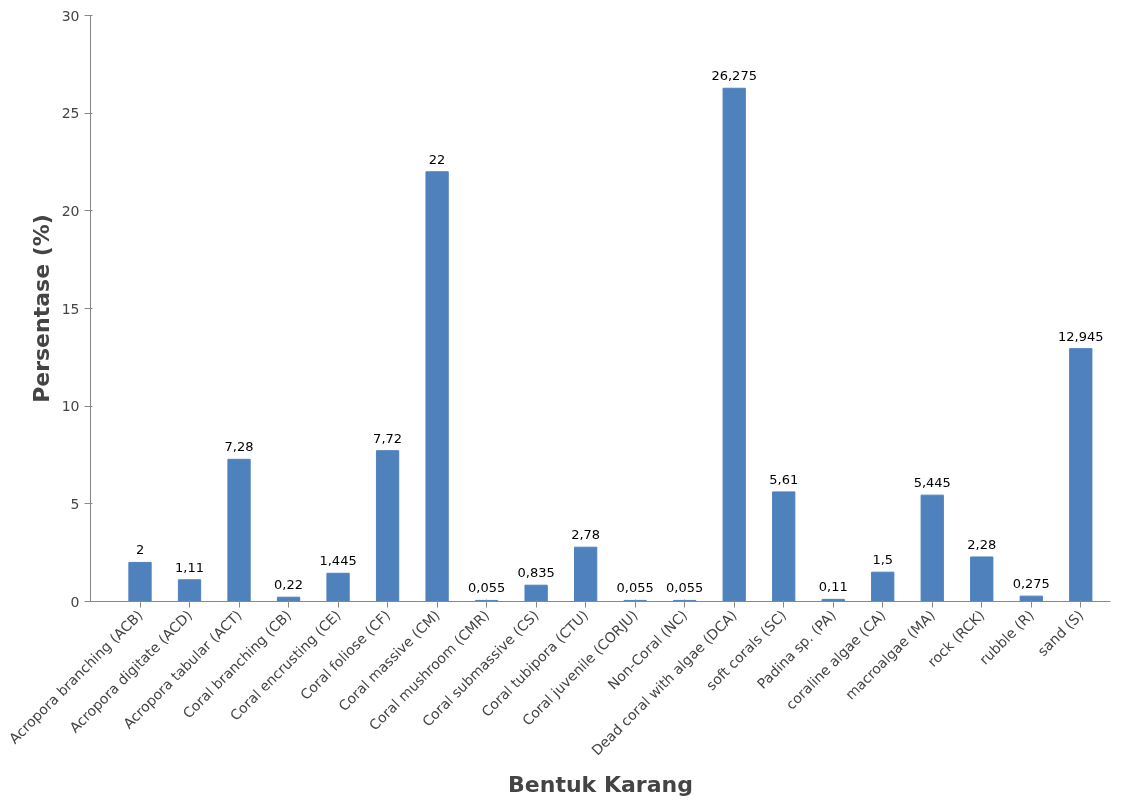 The width and height of the screenshot is (1141, 806). What do you see at coordinates (388, 438) in the screenshot?
I see `data-label: 7,72` at bounding box center [388, 438].